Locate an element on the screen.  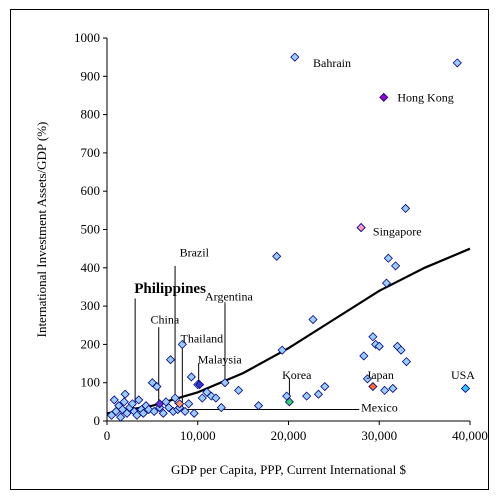
x-tick-label: 30,000 is located at coordinates (379, 435).